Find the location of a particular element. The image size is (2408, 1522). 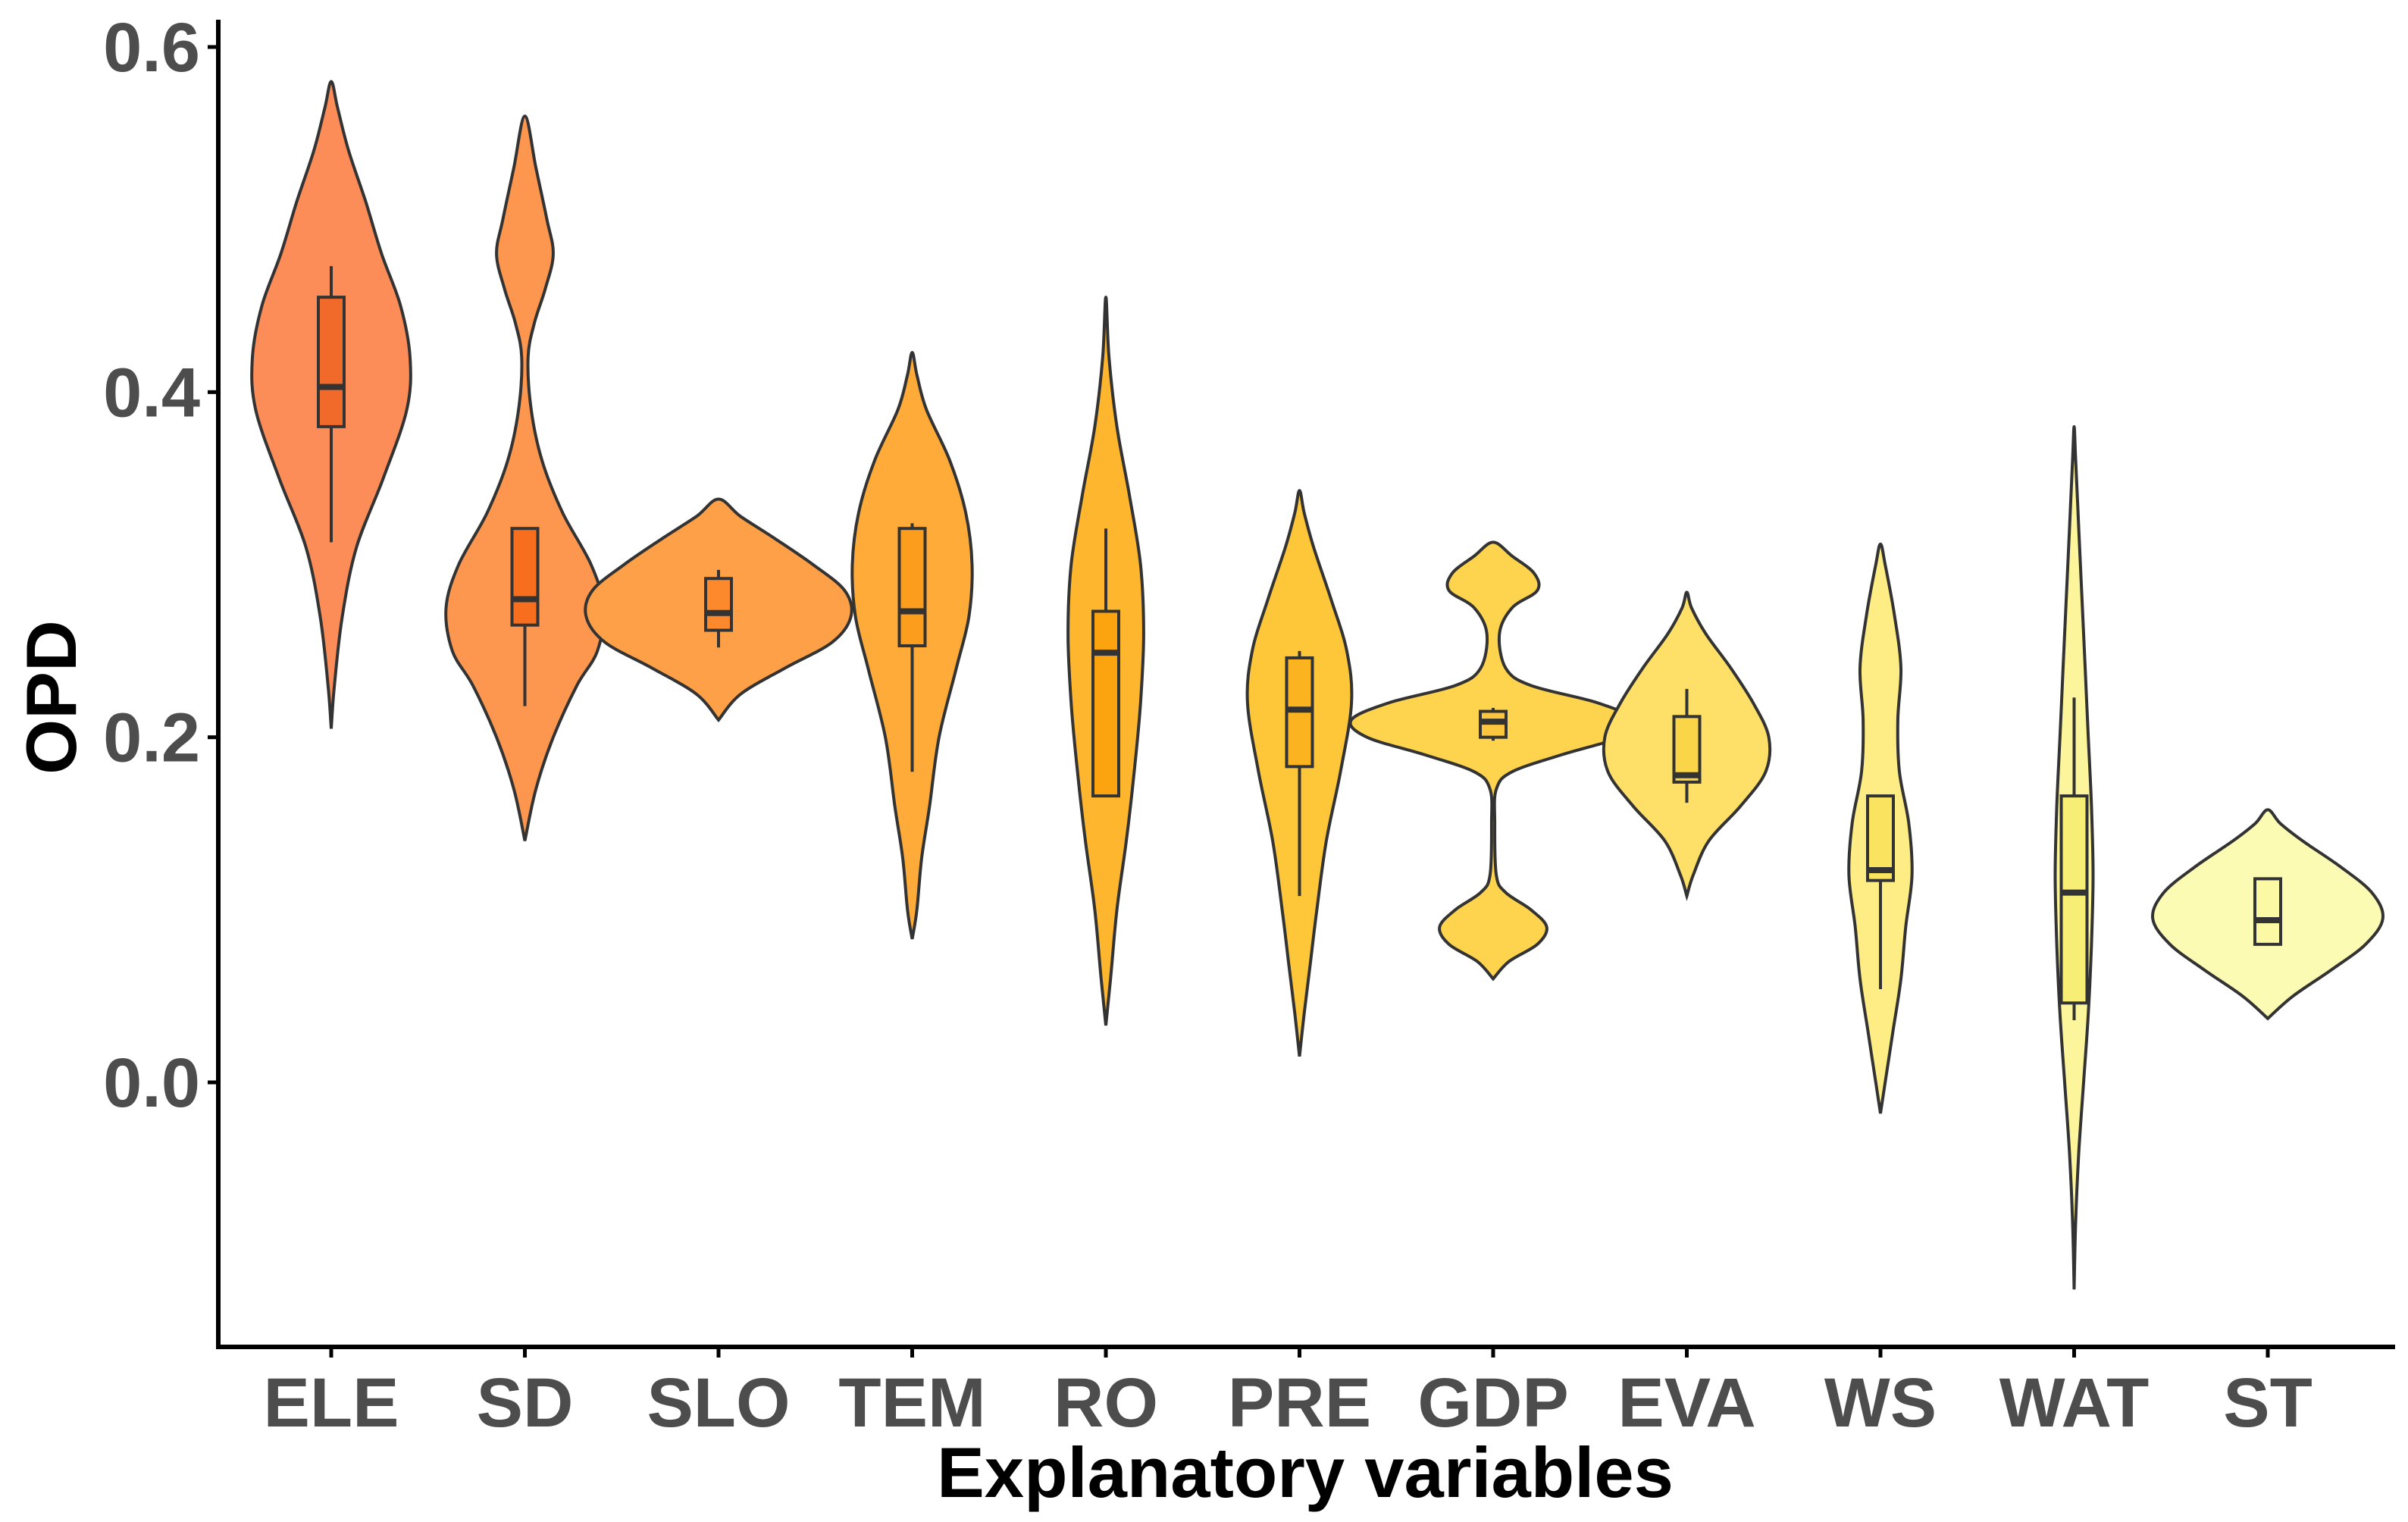

x-axis-title: Explanatory variables is located at coordinates (1305, 1472).